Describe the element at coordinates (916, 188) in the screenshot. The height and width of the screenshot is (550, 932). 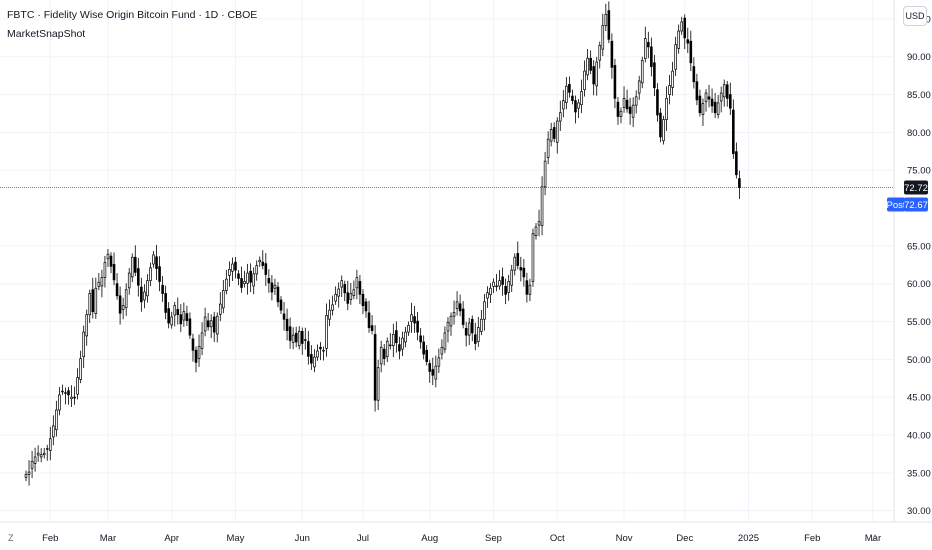
I see `last-price-value: 72.72` at that location.